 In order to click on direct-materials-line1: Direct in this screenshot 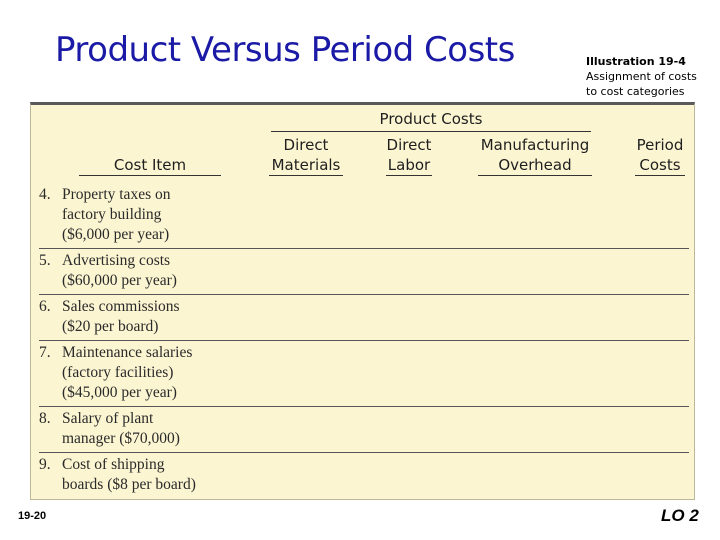, I will do `click(306, 145)`.